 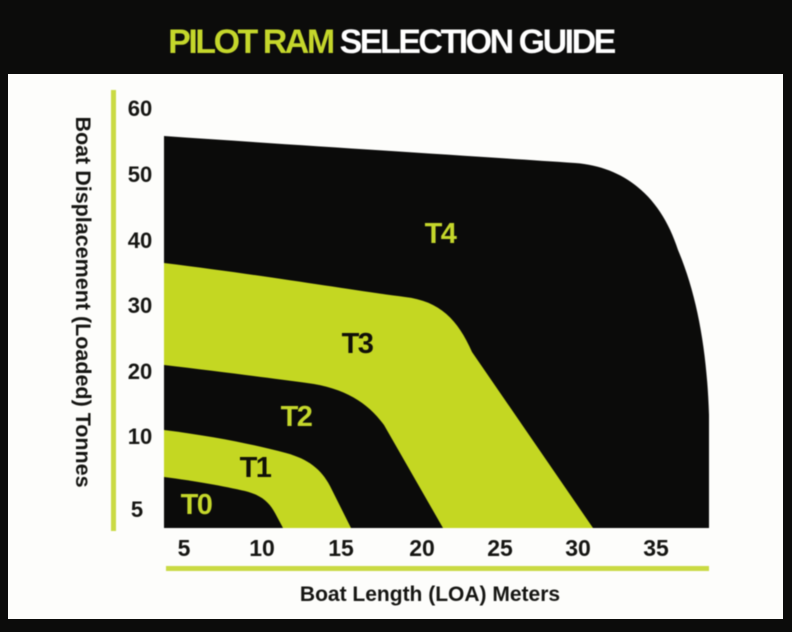 I want to click on svg-text: 35, so click(x=656, y=548).